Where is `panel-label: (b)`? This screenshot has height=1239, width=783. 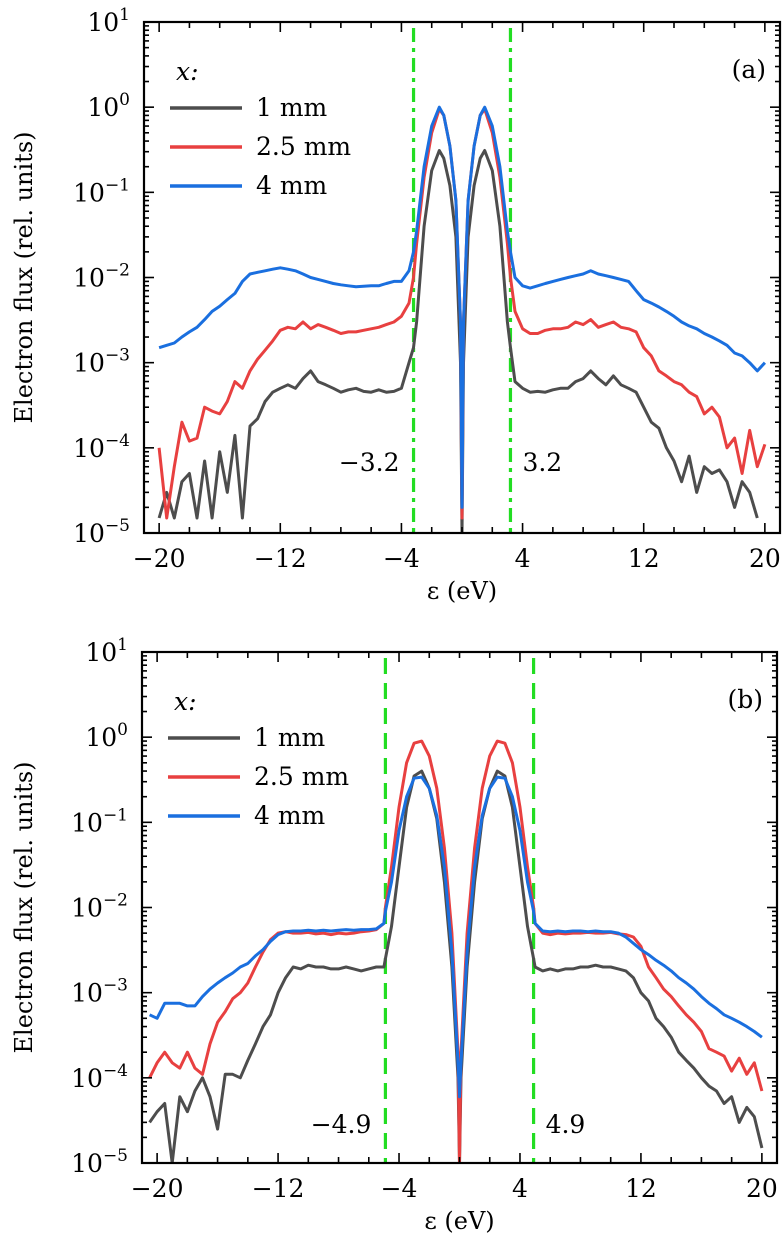
panel-label: (b) is located at coordinates (745, 699).